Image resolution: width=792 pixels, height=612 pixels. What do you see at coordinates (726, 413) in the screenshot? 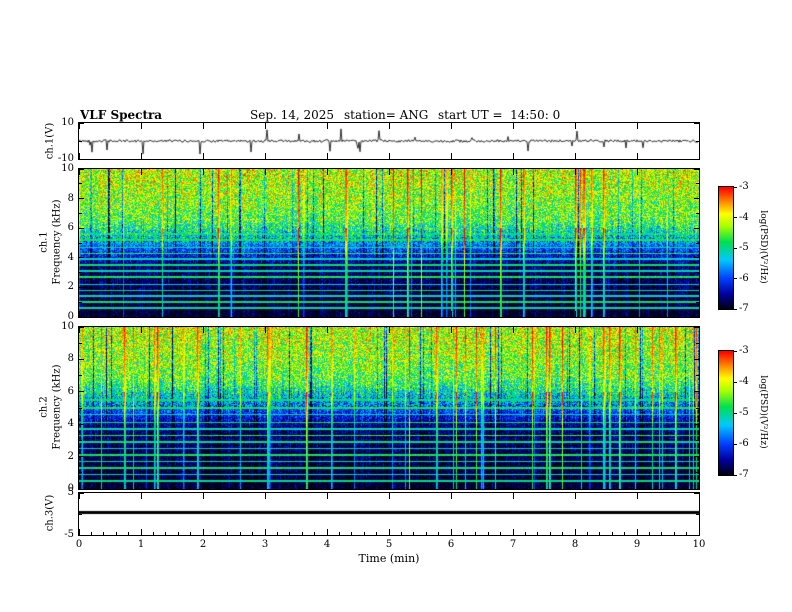
I see `colorbar-2-canvas` at bounding box center [726, 413].